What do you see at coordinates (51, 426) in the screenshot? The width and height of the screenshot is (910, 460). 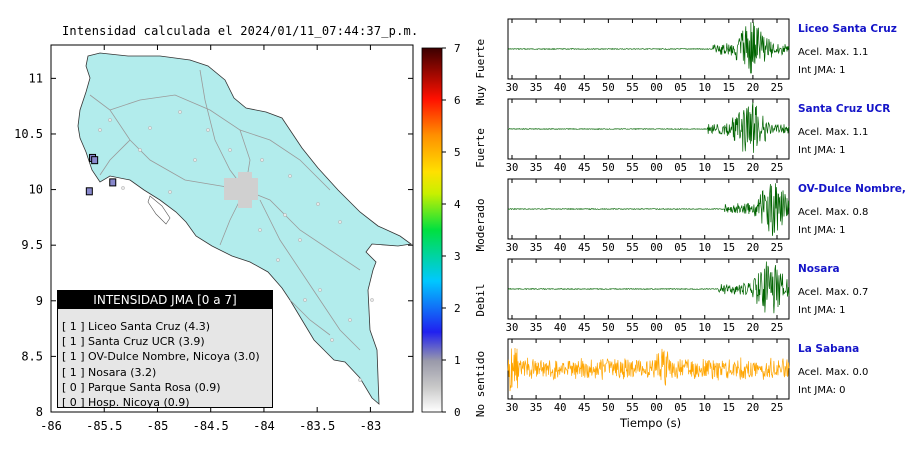 I see `map-x-tick-label: -86` at bounding box center [51, 426].